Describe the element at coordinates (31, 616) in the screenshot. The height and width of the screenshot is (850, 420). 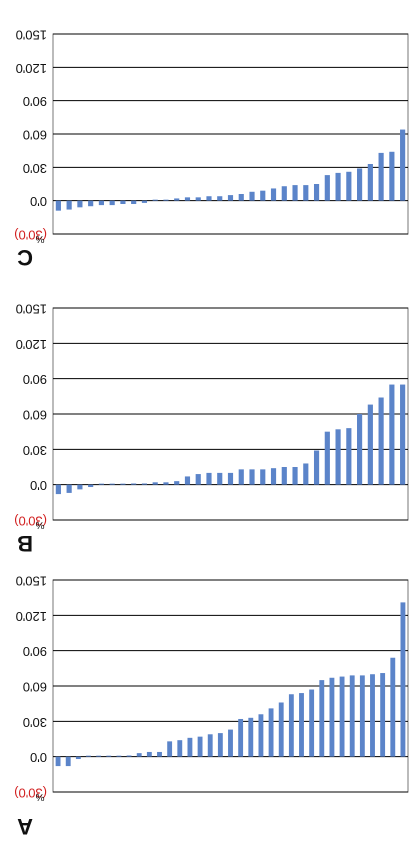
I see `y-tick-label: 120'0` at that location.